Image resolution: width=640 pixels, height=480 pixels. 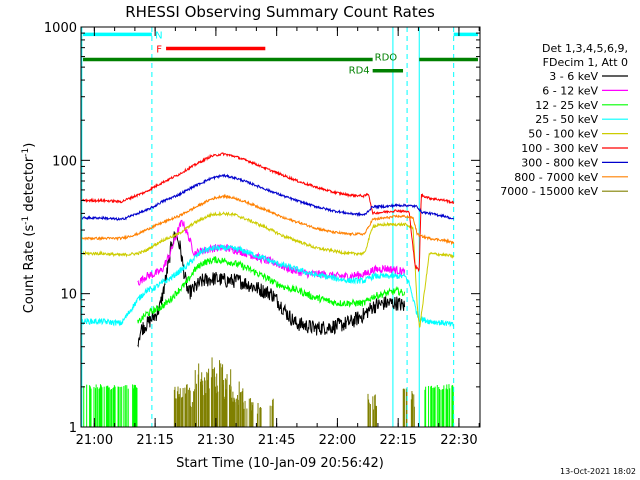 I want to click on y-tick-label-2: 100, so click(x=64, y=161).